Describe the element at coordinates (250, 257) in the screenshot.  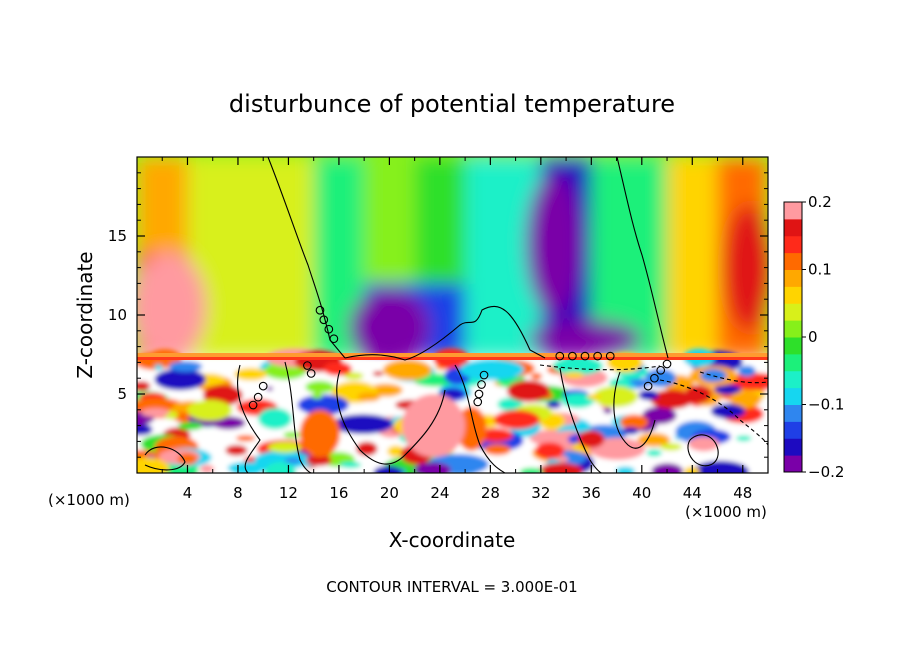
I see `field-cell` at that location.